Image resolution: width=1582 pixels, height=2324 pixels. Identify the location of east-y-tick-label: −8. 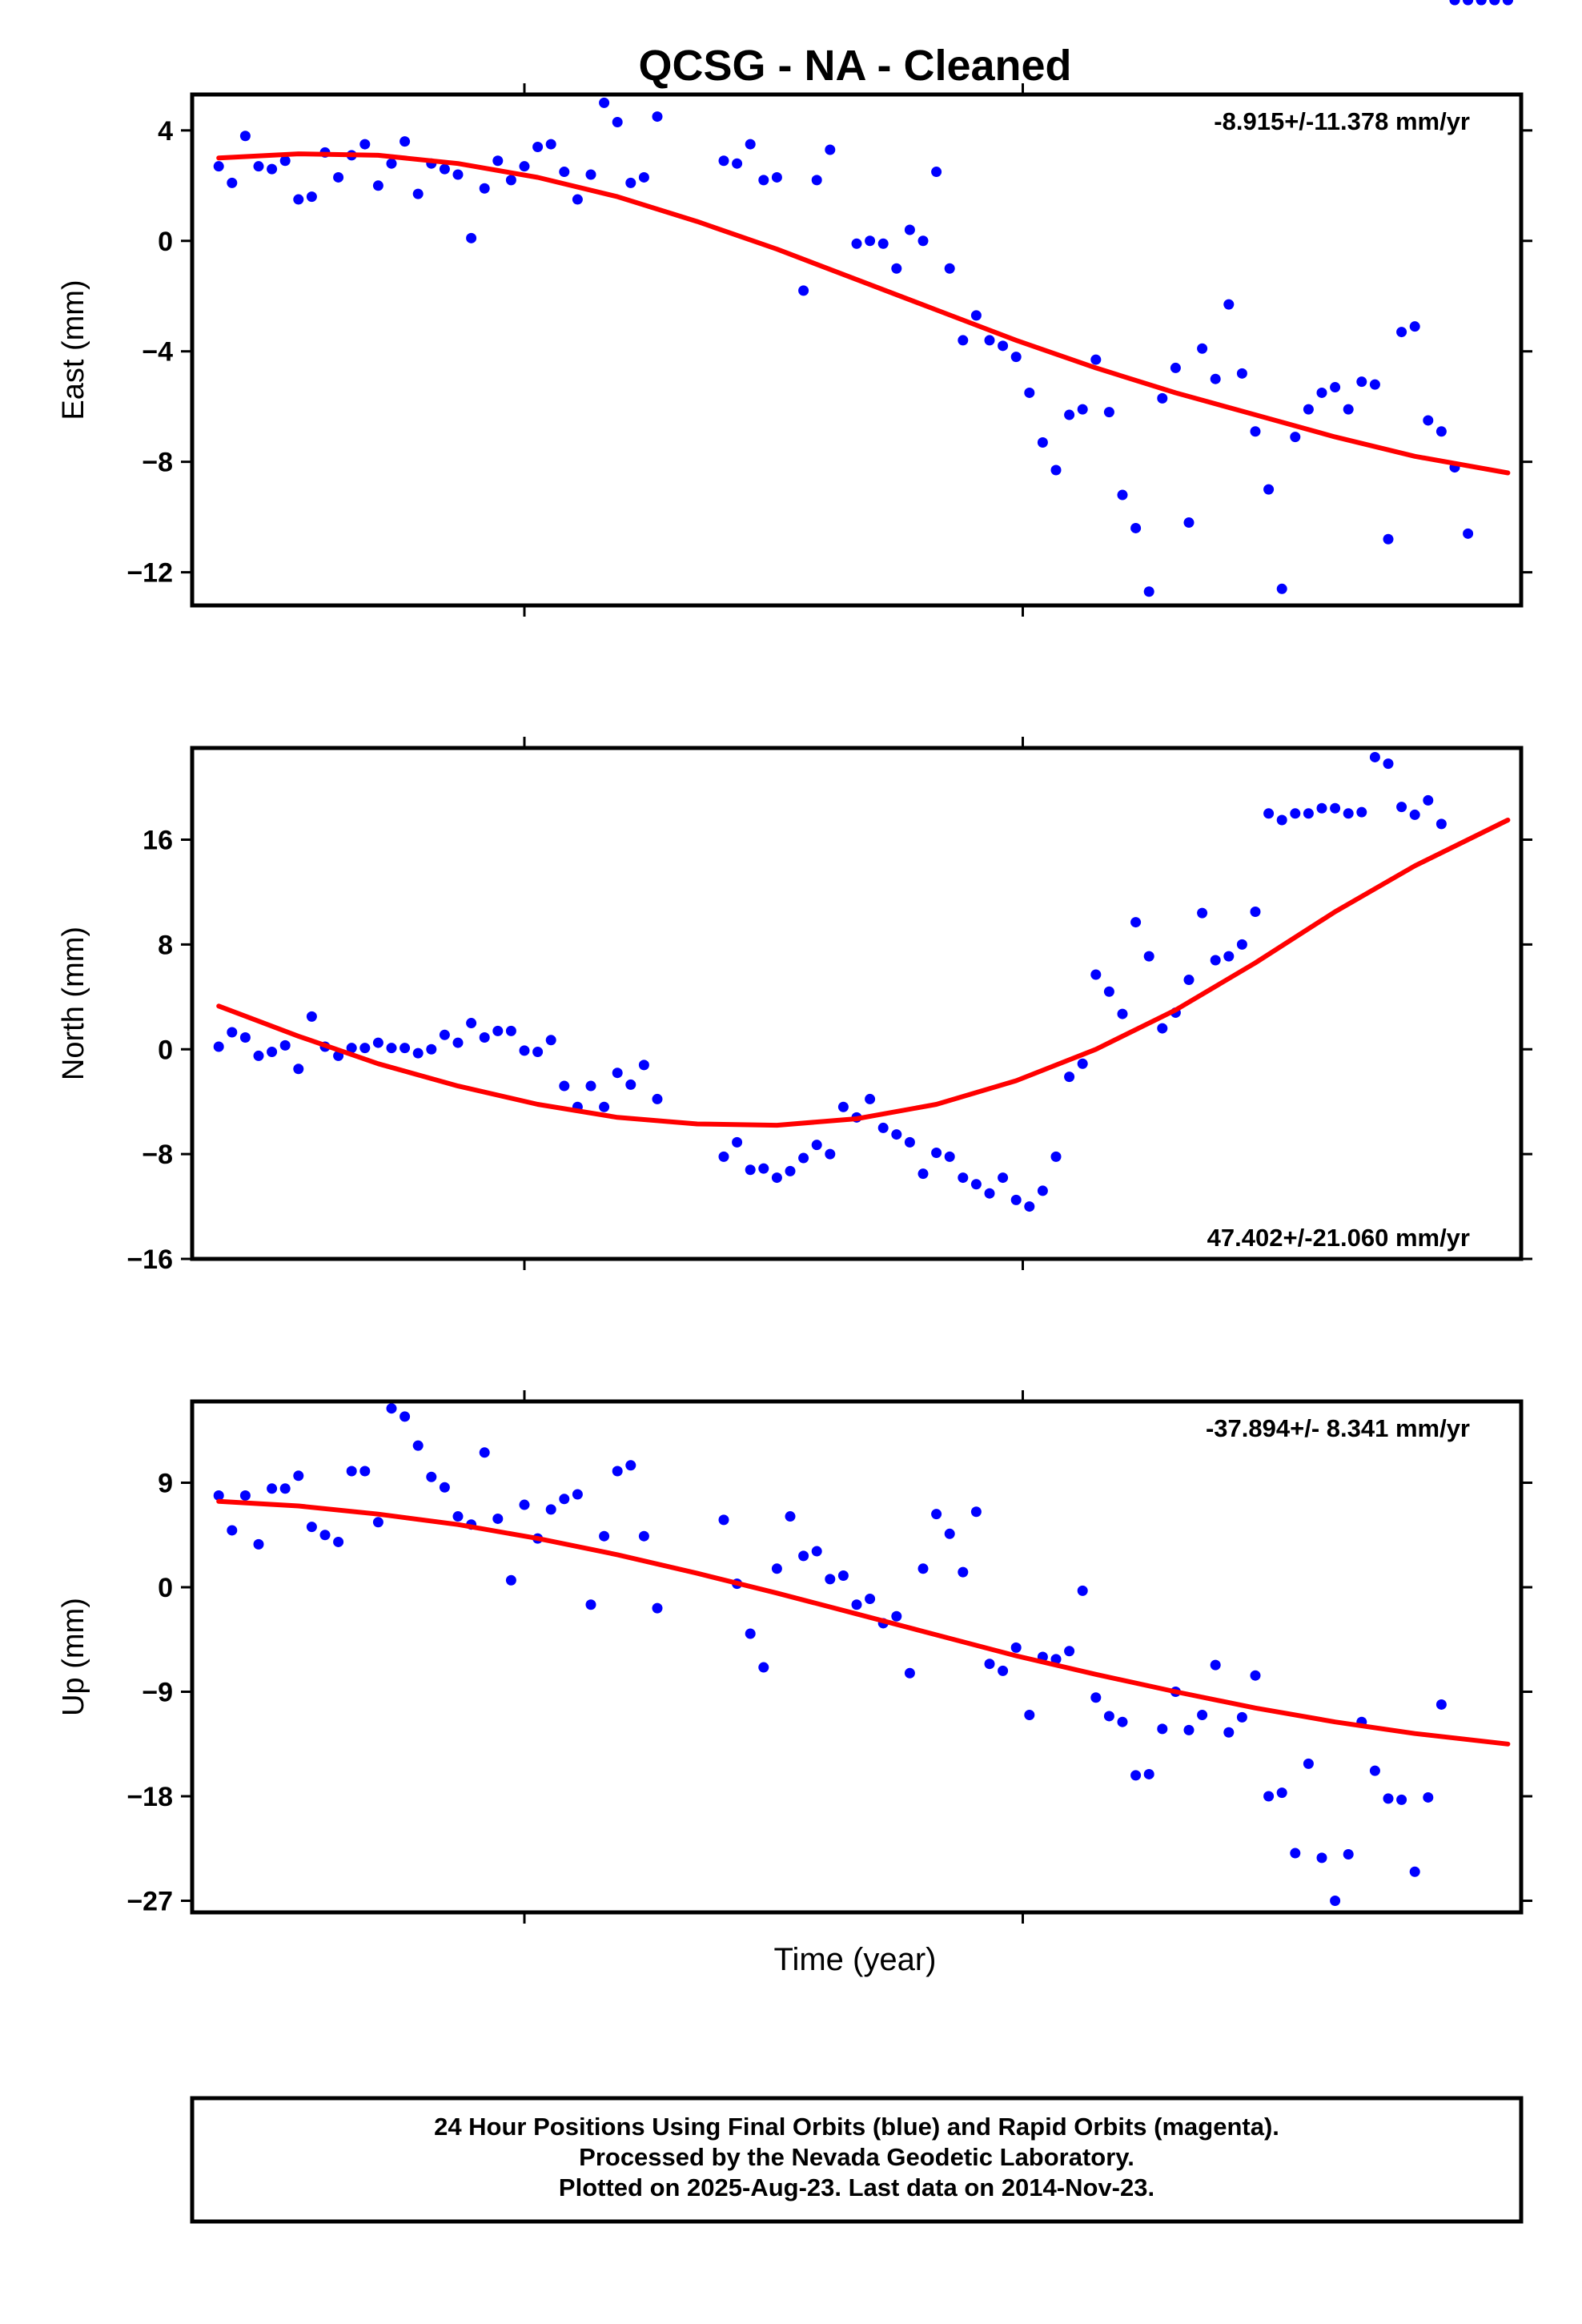
(157, 463).